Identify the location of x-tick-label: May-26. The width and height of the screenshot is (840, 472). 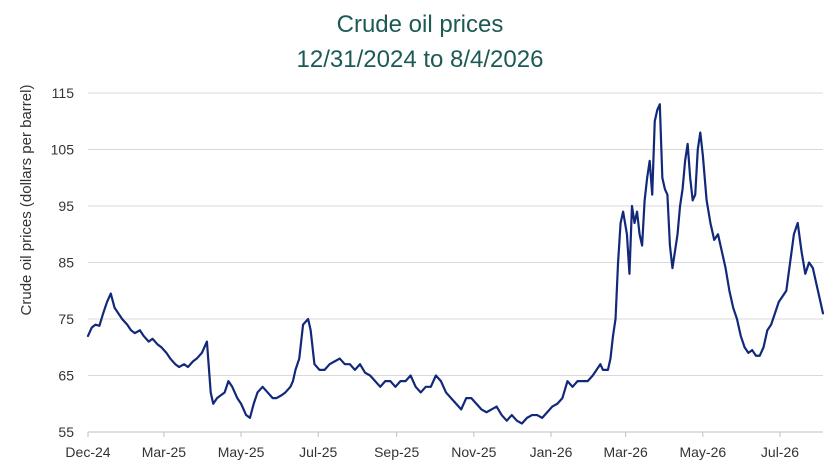
(702, 452).